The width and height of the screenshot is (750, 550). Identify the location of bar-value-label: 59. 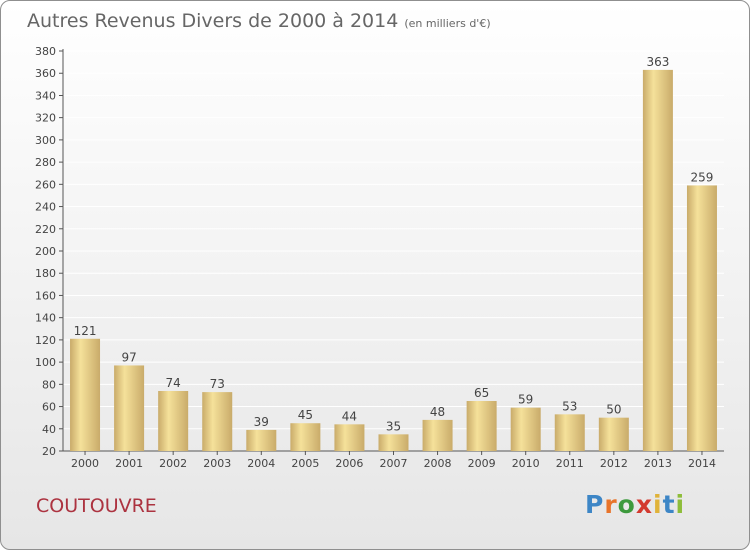
(525, 400).